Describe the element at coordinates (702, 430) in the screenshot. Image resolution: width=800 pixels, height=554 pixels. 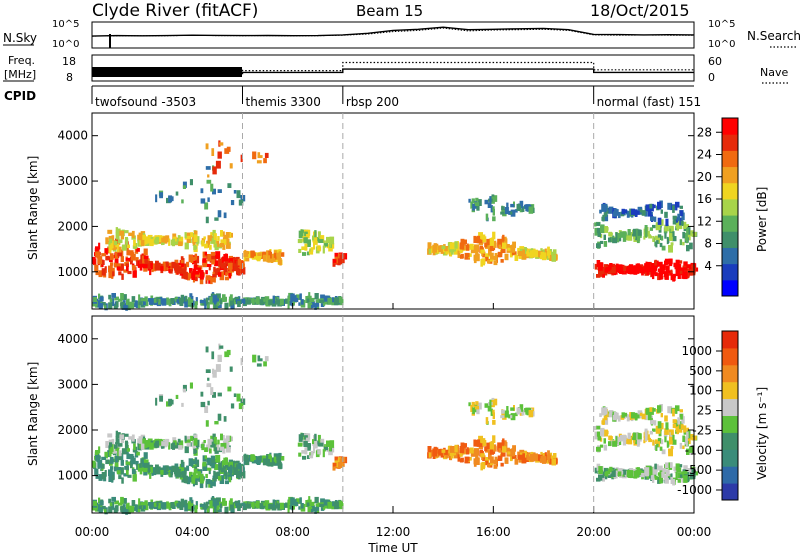
I see `colorbar-tick-label: -25` at that location.